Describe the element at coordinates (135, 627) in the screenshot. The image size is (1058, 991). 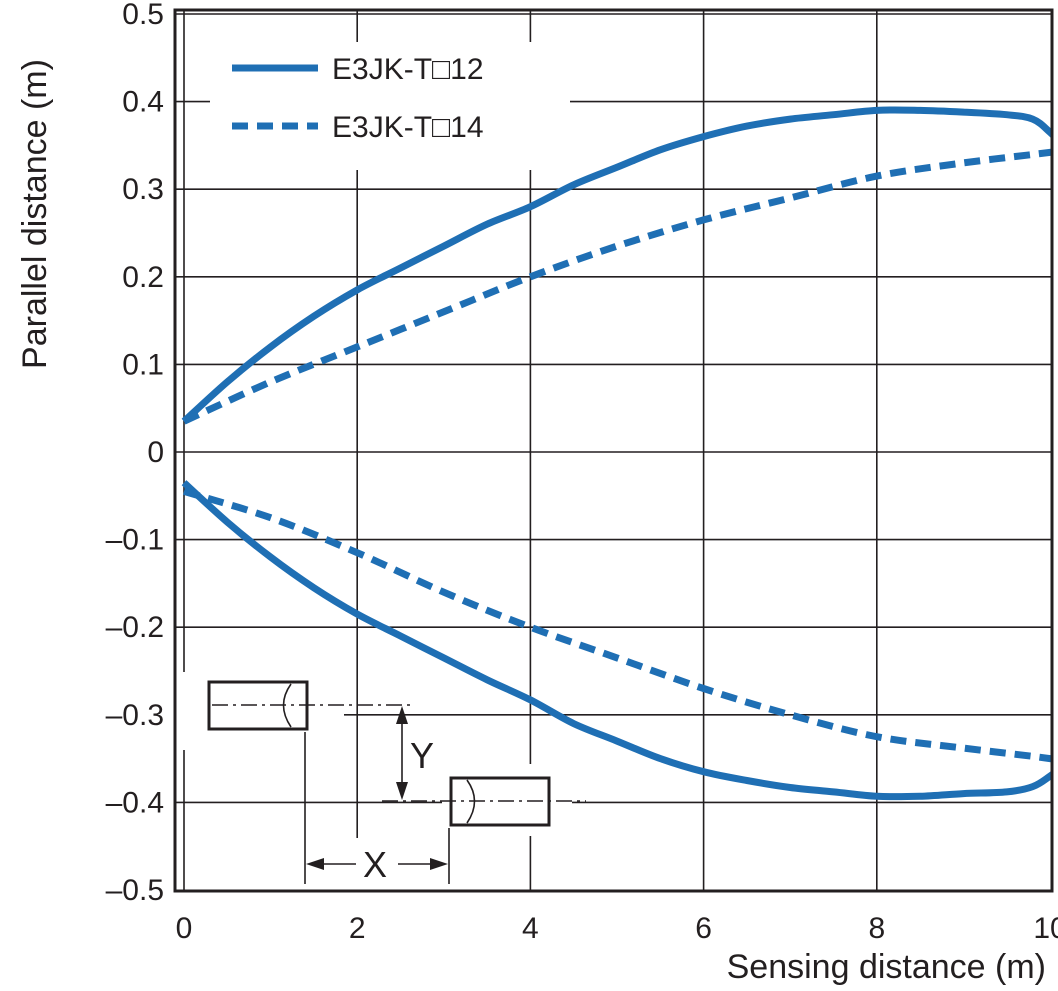
I see `y-tick-label: –0.2` at that location.